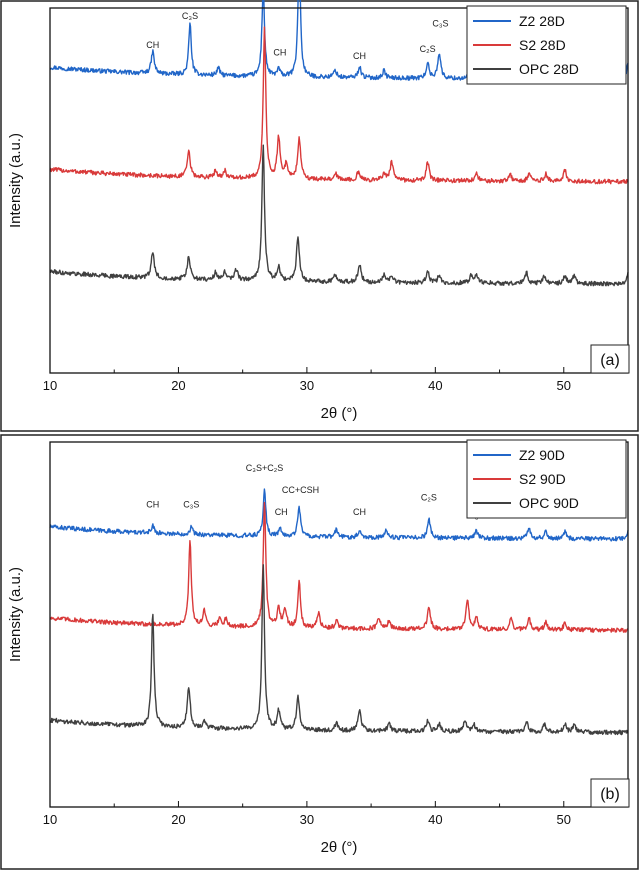 The width and height of the screenshot is (639, 870). I want to click on series-line-opc-28d, so click(339, 215).